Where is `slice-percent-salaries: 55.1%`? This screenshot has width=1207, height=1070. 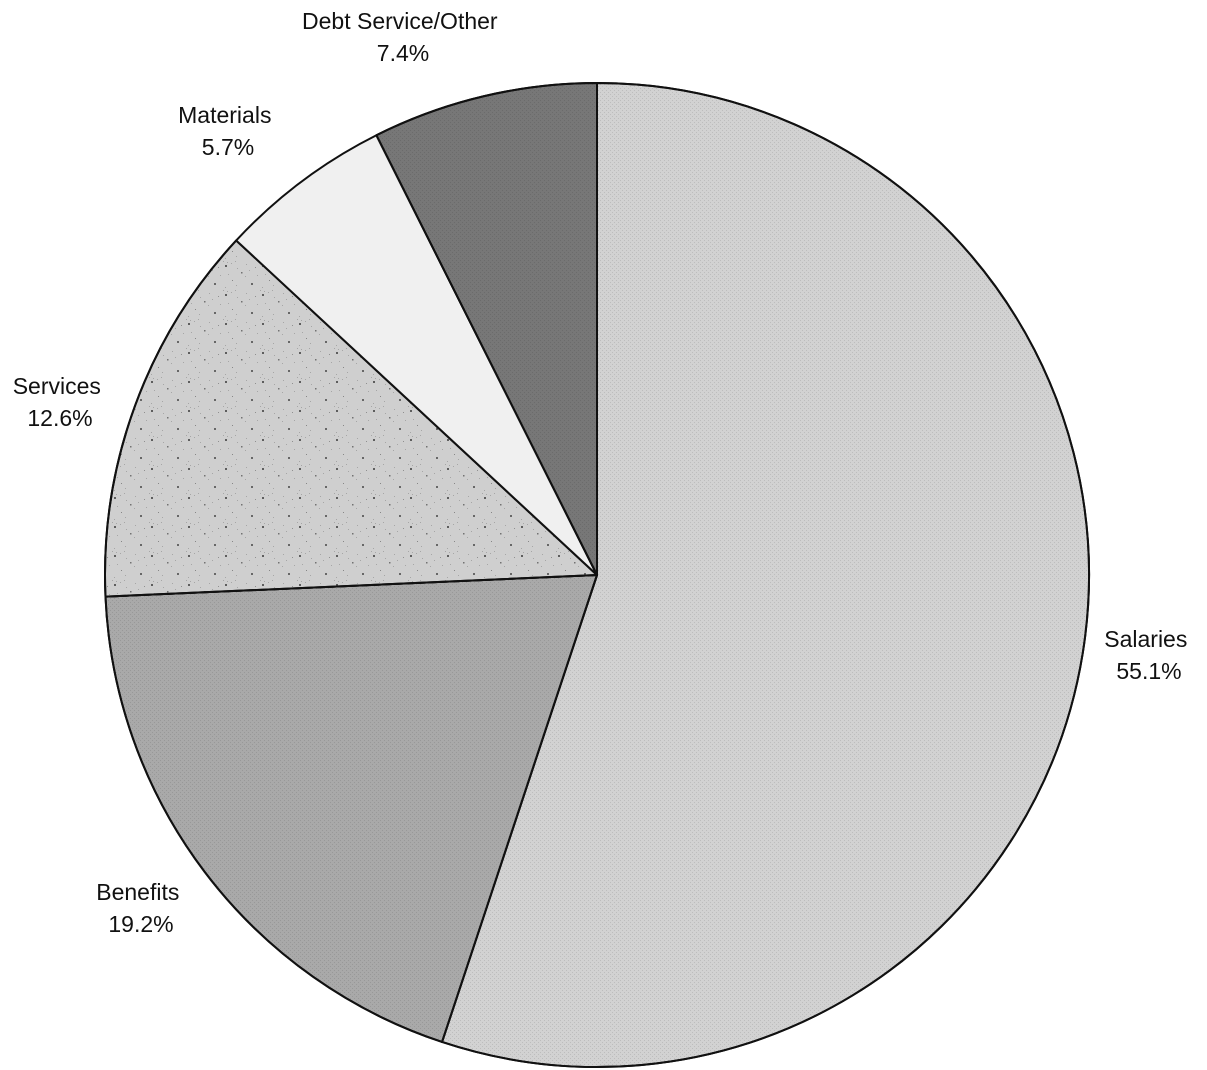 slice-percent-salaries: 55.1% is located at coordinates (1148, 671).